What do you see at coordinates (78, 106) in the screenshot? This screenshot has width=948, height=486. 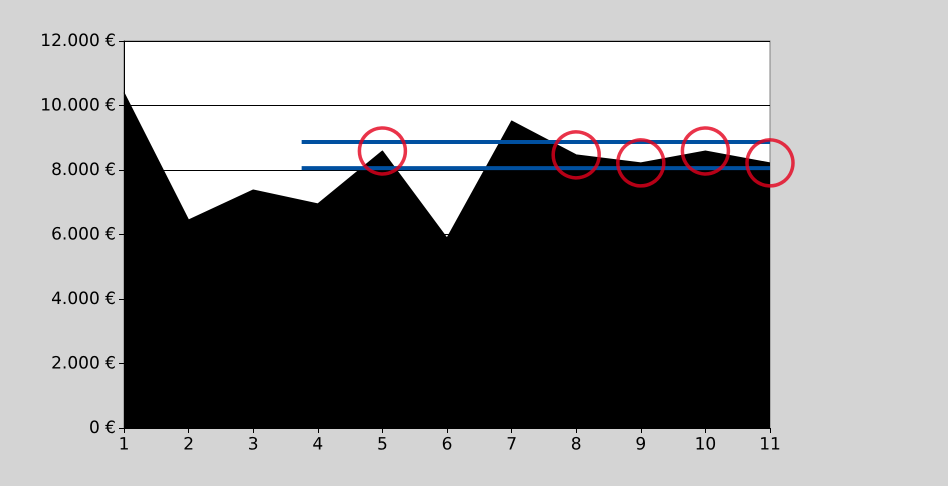 I see `y-tick-label: 10.000 €` at bounding box center [78, 106].